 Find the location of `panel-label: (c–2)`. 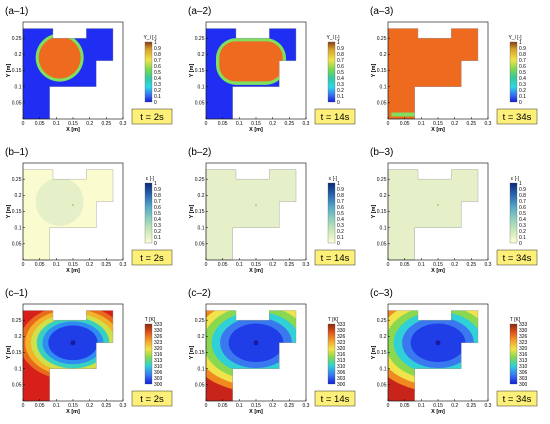

panel-label: (c–2) is located at coordinates (199, 293).